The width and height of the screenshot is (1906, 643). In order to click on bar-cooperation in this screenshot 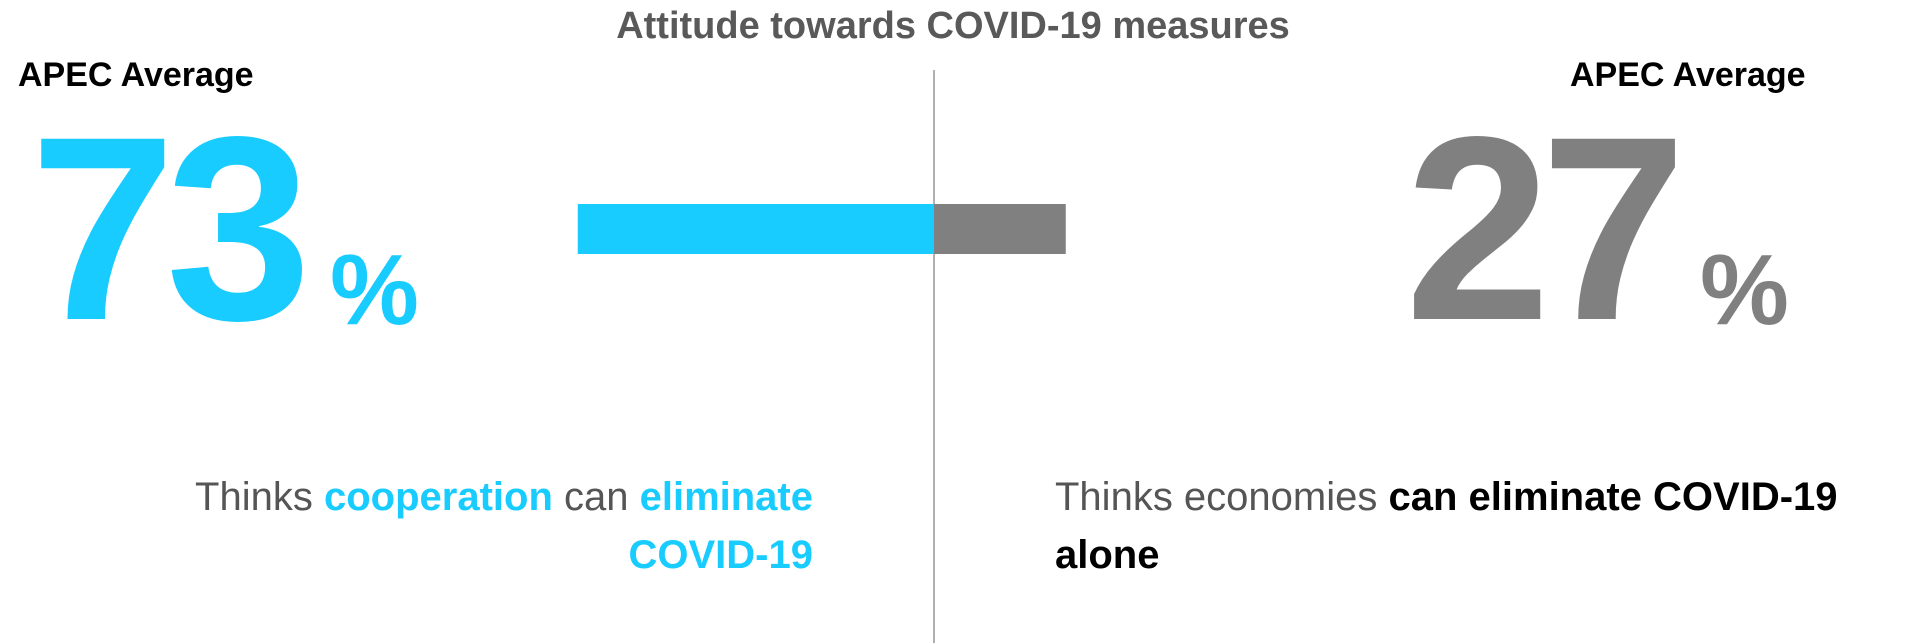, I will do `click(755, 229)`.